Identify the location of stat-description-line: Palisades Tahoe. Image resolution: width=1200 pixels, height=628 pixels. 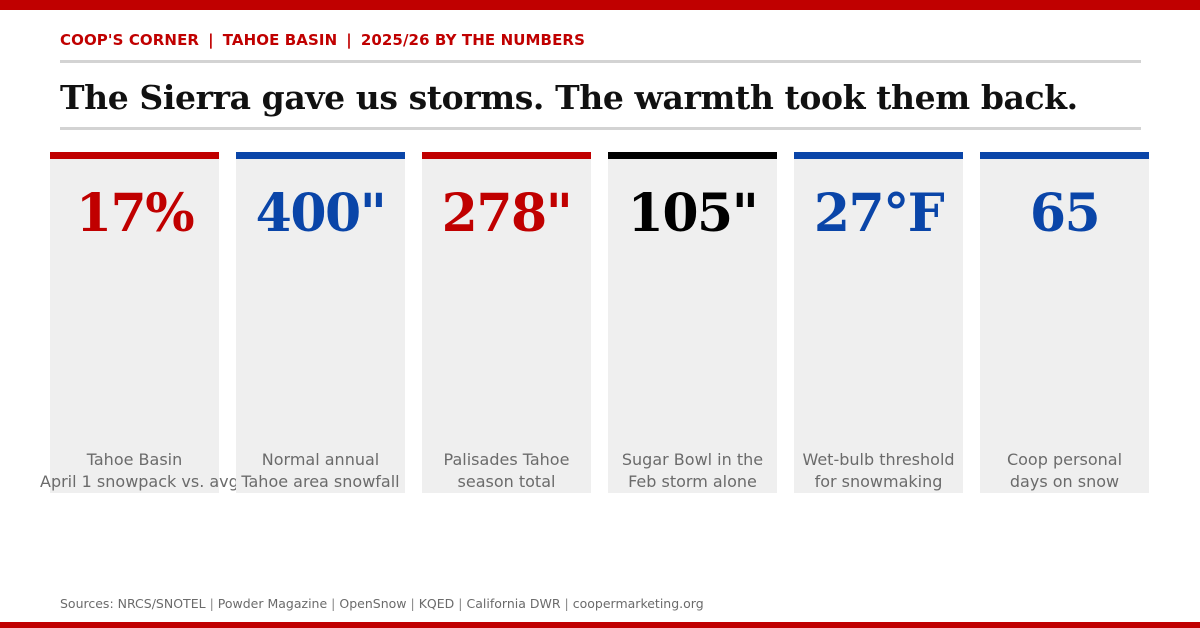
(506, 459).